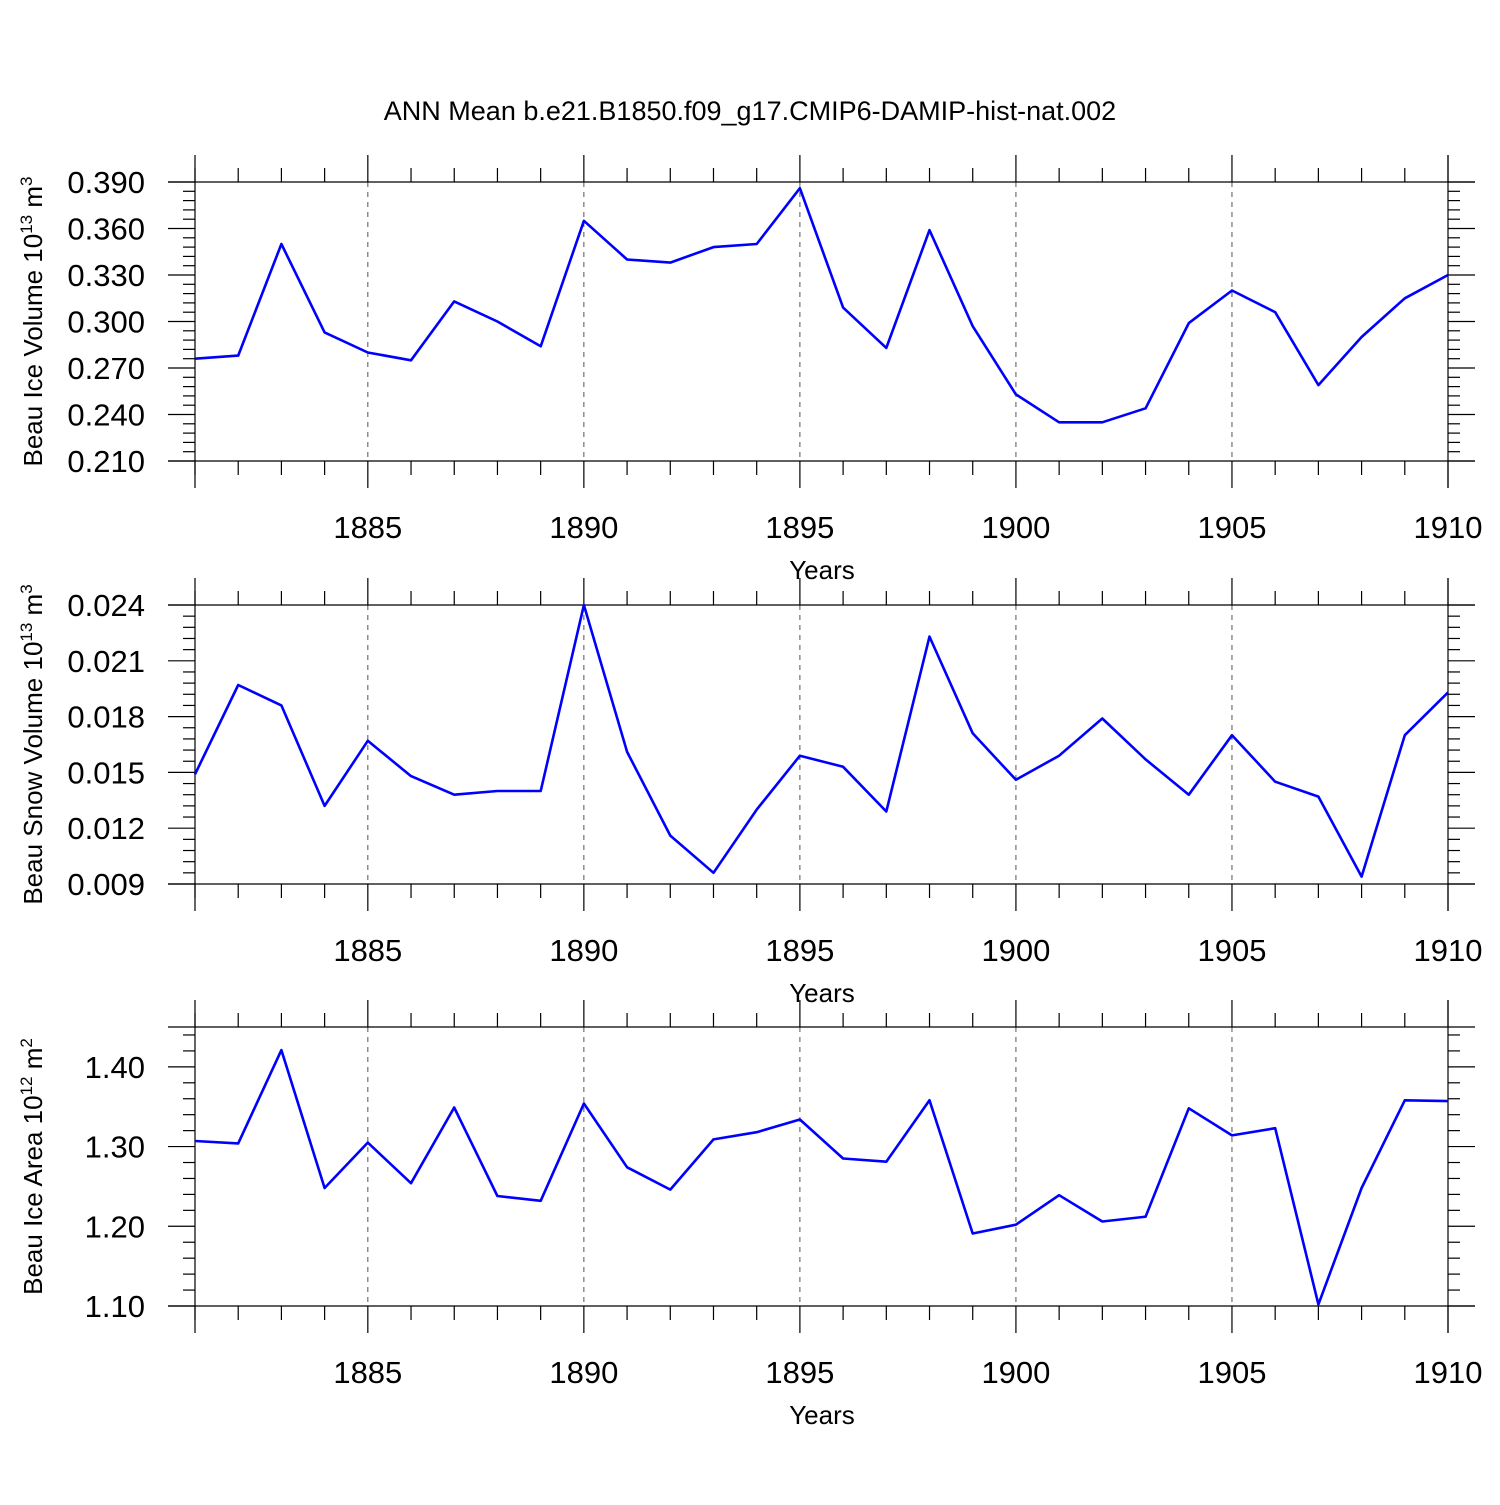 This screenshot has width=1500, height=1505. I want to click on y-tick-label: 0.360, so click(106, 229).